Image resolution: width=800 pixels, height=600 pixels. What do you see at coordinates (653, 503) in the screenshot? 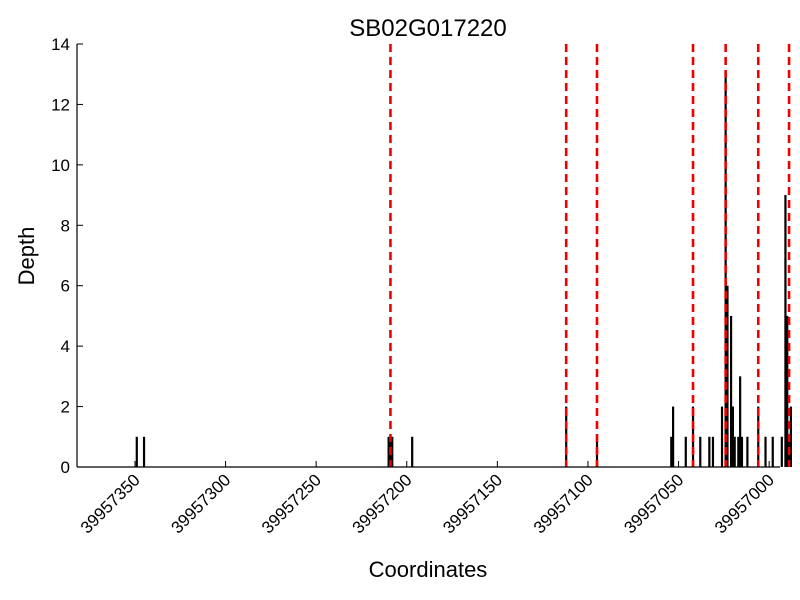
I see `x-tick-label: 39957050` at bounding box center [653, 503].